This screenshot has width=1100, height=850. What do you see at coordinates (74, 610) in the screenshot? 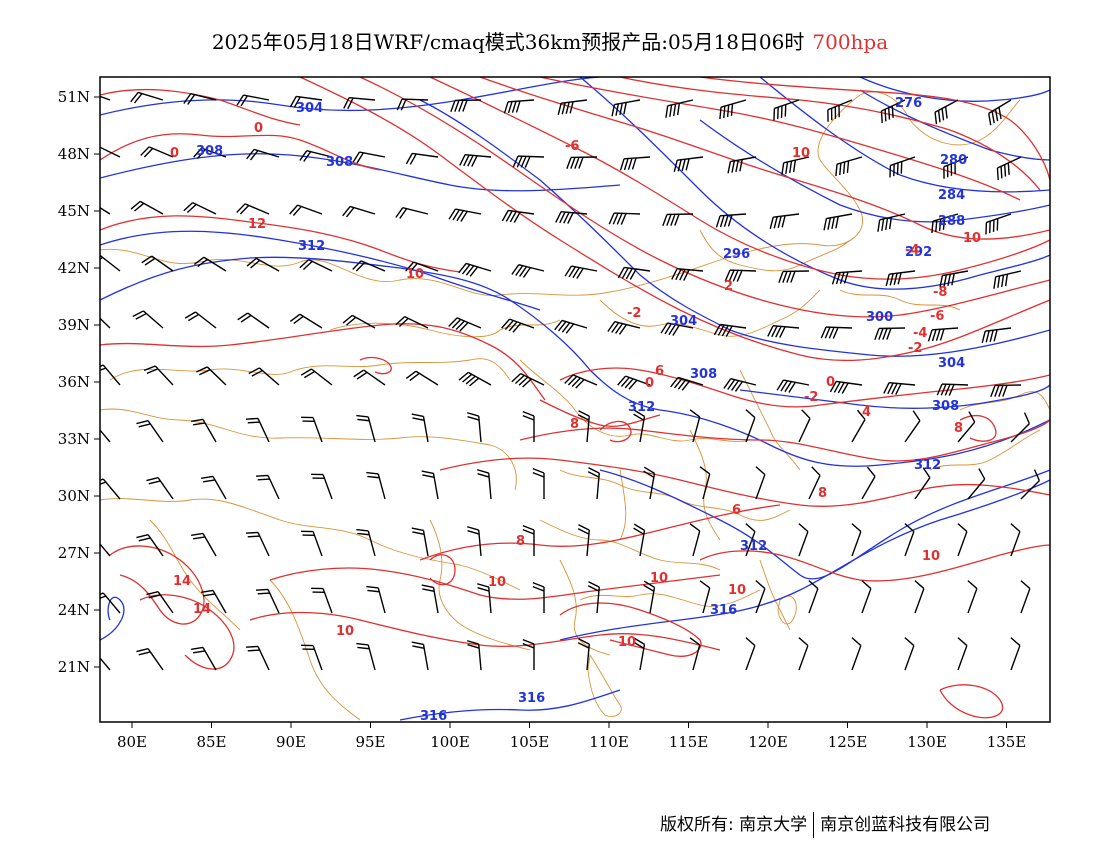
I see `lat-tick-label: 24N` at bounding box center [74, 610].